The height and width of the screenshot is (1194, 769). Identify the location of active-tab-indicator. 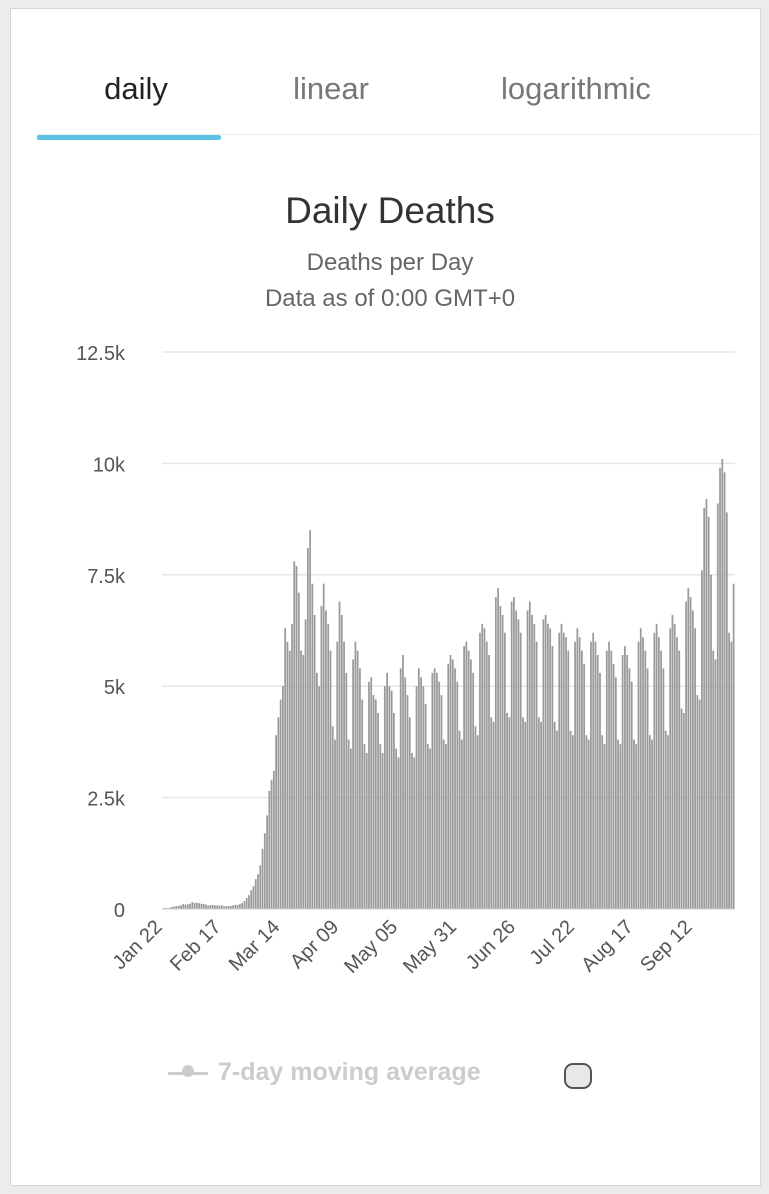
(129, 137).